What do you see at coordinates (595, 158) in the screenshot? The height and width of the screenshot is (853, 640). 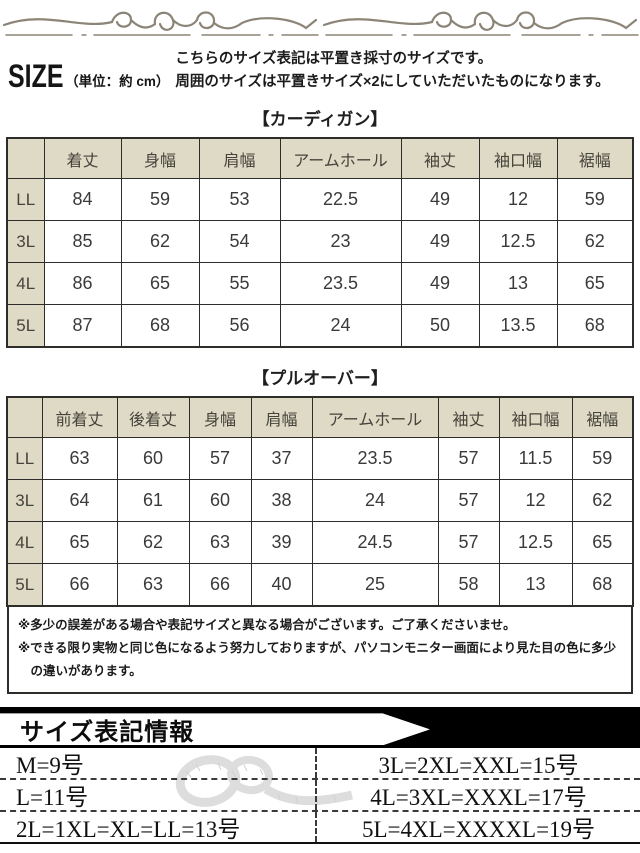 I see `column-header: 裾幅` at bounding box center [595, 158].